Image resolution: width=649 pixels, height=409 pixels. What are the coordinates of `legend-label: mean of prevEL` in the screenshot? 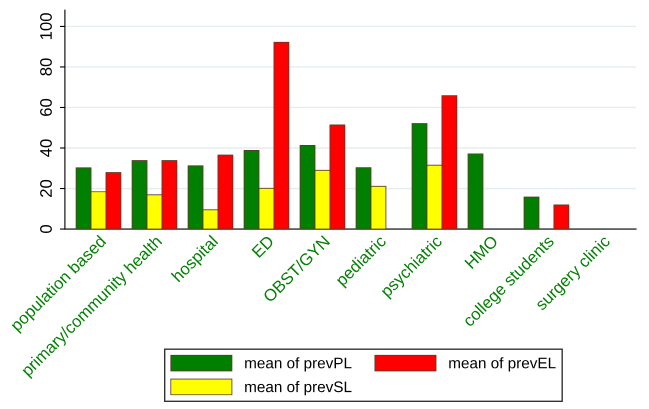 It's located at (502, 364).